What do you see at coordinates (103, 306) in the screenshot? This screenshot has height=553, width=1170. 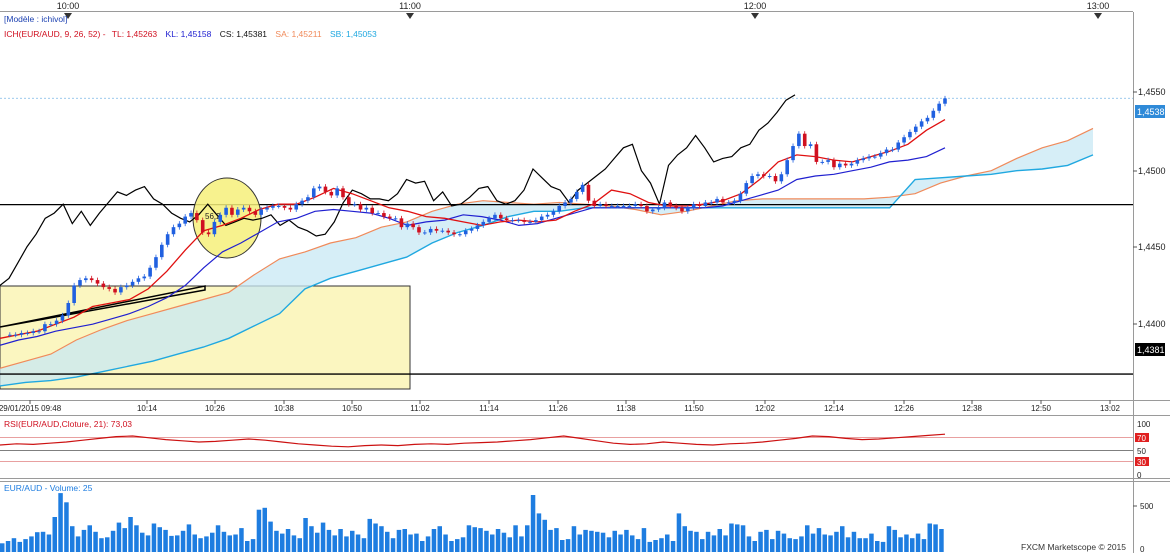 I see `trend-wedge` at bounding box center [103, 306].